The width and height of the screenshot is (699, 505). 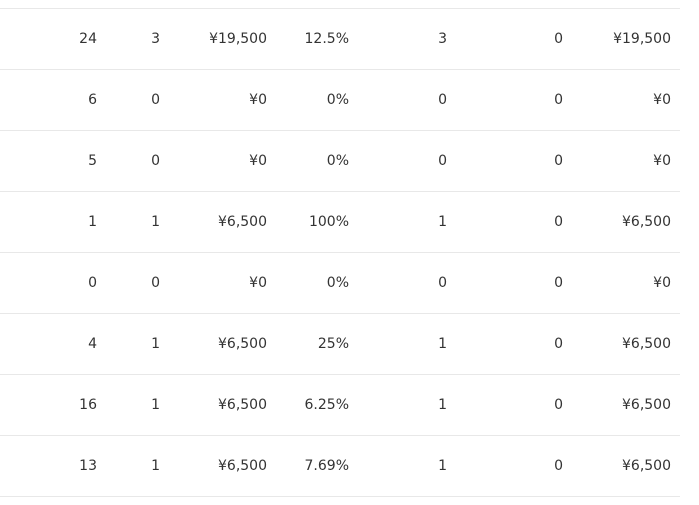 What do you see at coordinates (88, 466) in the screenshot?
I see `count-cell: 13` at bounding box center [88, 466].